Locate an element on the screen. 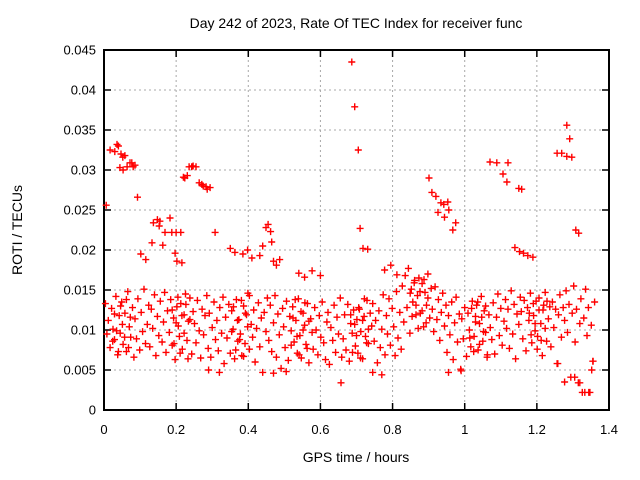 The image size is (640, 480). y-tick-label: 0.015 is located at coordinates (79, 290).